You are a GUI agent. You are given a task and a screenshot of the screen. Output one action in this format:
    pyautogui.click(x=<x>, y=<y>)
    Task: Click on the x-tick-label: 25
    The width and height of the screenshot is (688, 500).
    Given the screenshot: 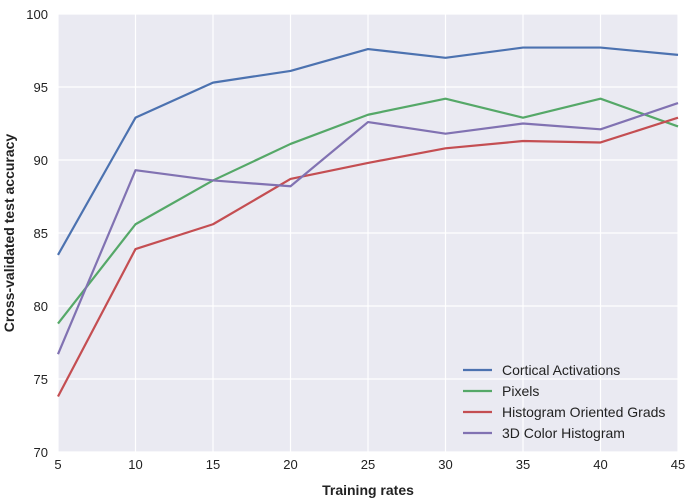 What is the action you would take?
    pyautogui.click(x=368, y=464)
    